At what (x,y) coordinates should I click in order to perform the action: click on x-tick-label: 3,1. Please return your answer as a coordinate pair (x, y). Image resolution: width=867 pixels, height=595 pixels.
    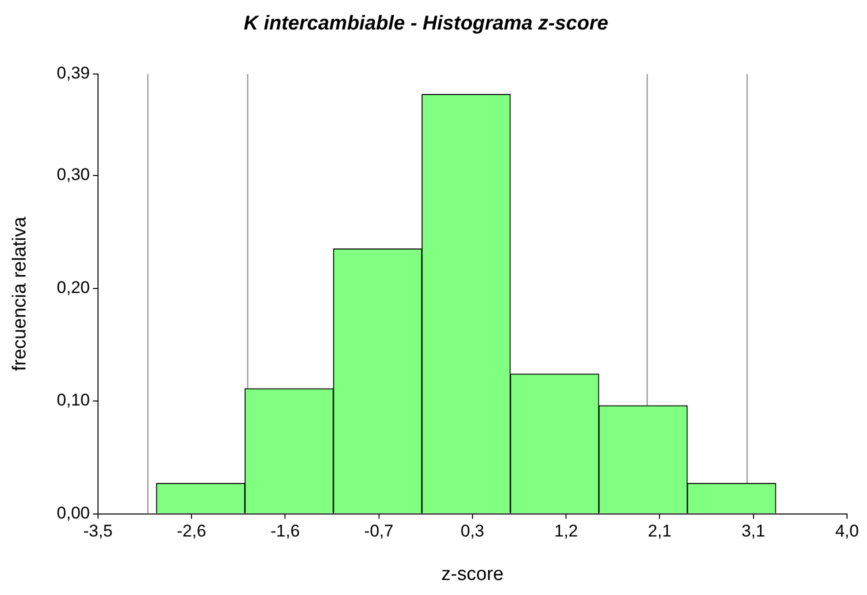
    Looking at the image, I should click on (754, 531).